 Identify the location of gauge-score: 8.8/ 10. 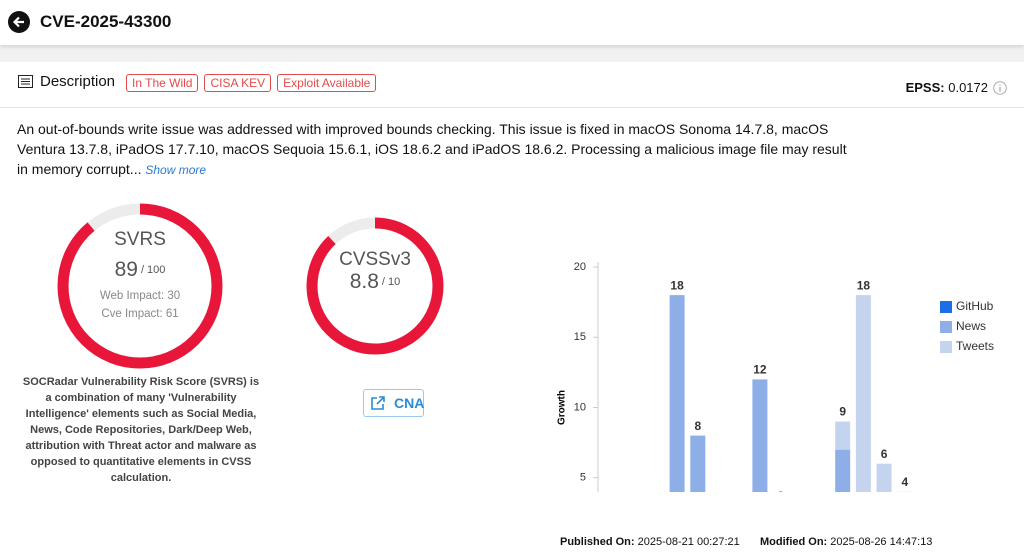
(375, 281).